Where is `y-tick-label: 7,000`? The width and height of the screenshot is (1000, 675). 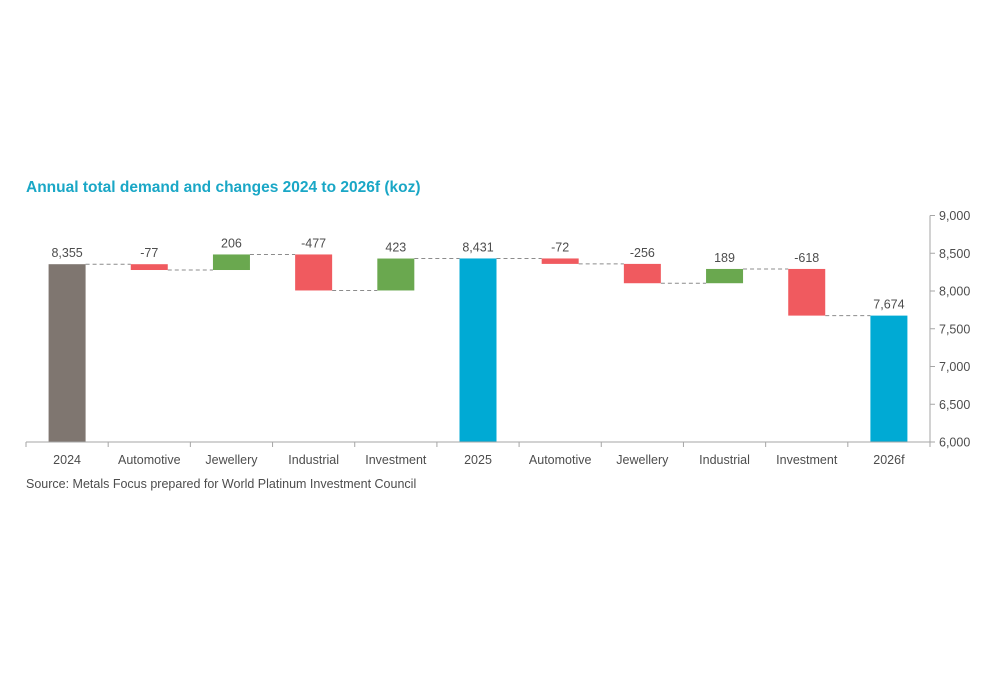
y-tick-label: 7,000 is located at coordinates (954, 367).